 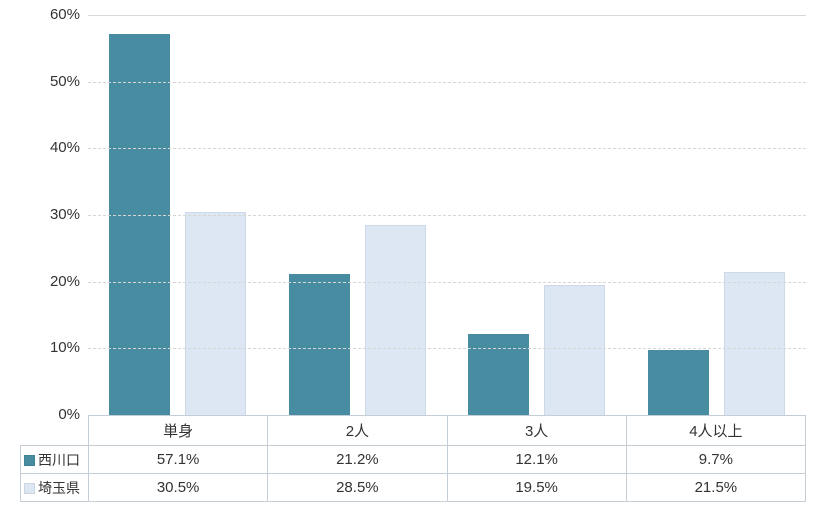 I want to click on gridline-30%, so click(x=447, y=215).